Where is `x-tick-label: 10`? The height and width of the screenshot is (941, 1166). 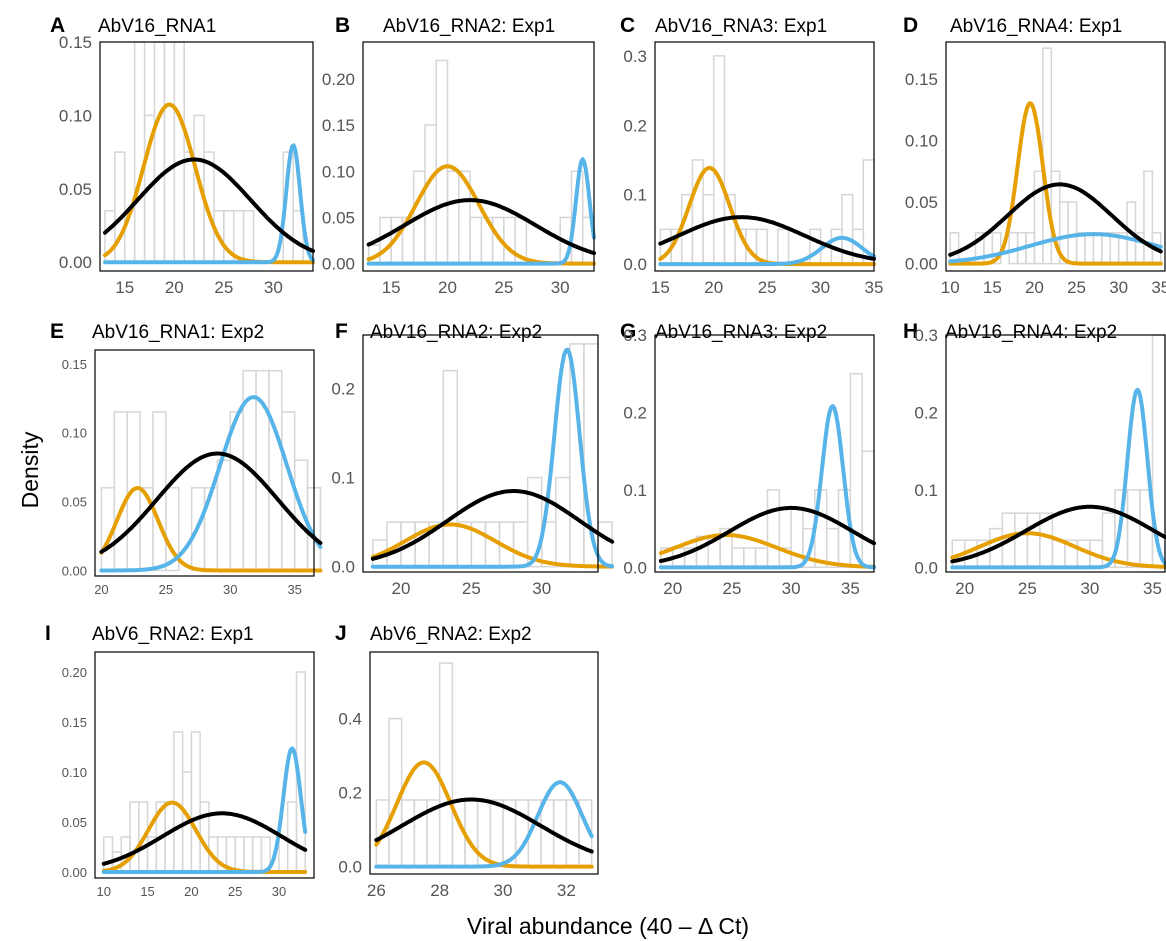 x-tick-label: 10 is located at coordinates (104, 891).